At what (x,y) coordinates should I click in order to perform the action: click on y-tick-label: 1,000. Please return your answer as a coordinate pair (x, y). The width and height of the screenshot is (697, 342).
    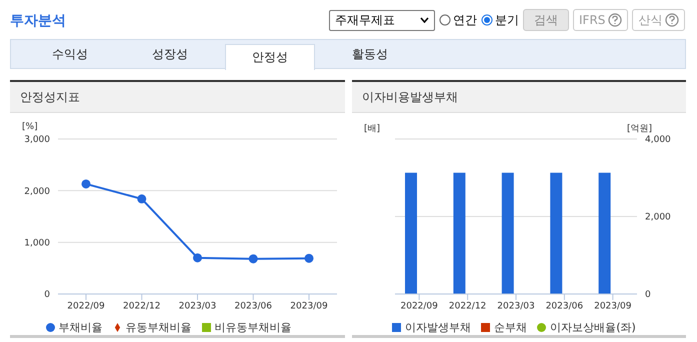
    Looking at the image, I should click on (37, 243).